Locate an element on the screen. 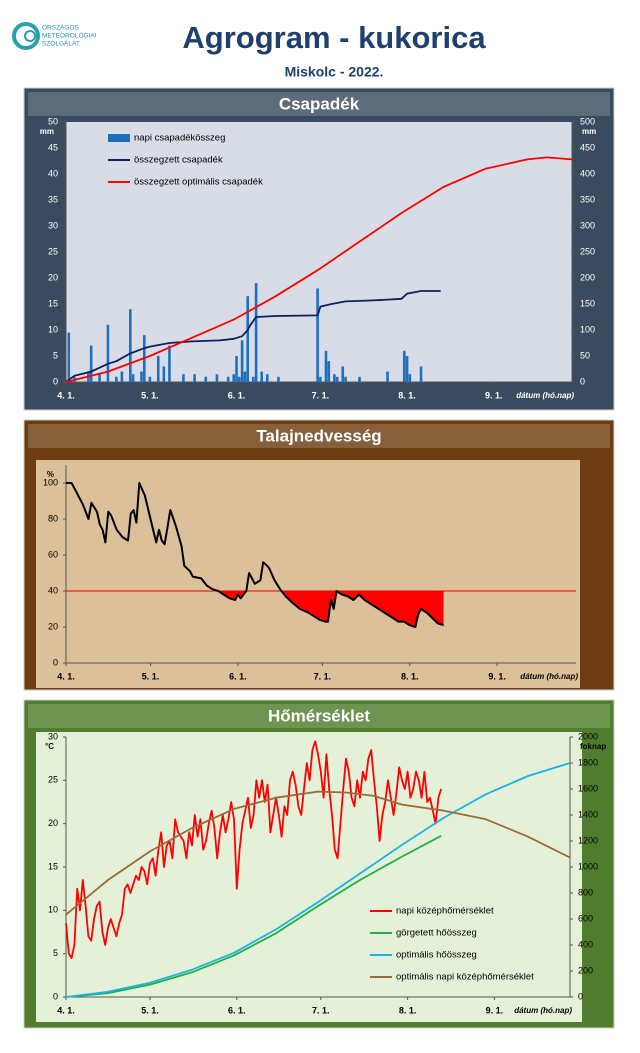 This screenshot has height=1053, width=640. x-axis-label: dátum (hó.nap) is located at coordinates (543, 1010).